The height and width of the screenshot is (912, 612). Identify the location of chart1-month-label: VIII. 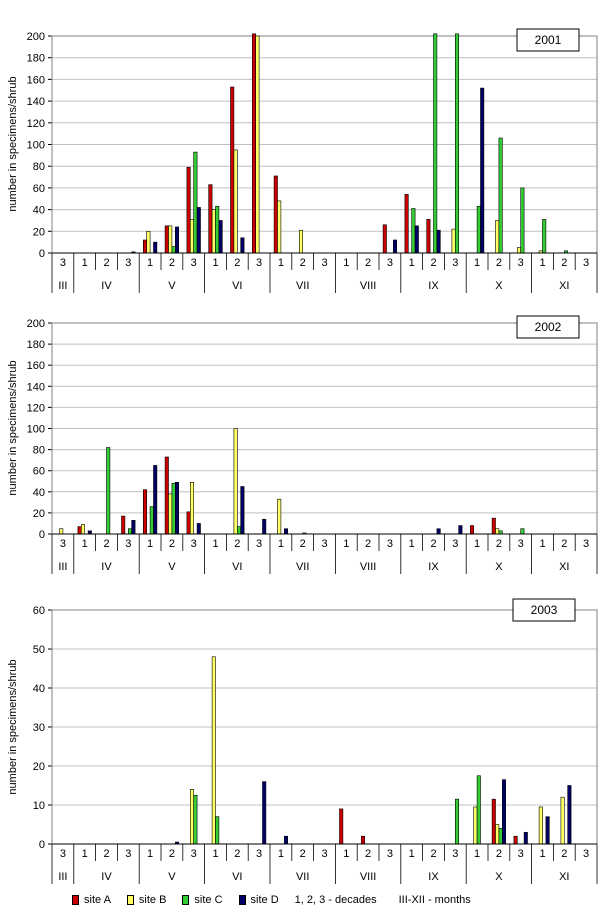
(368, 286).